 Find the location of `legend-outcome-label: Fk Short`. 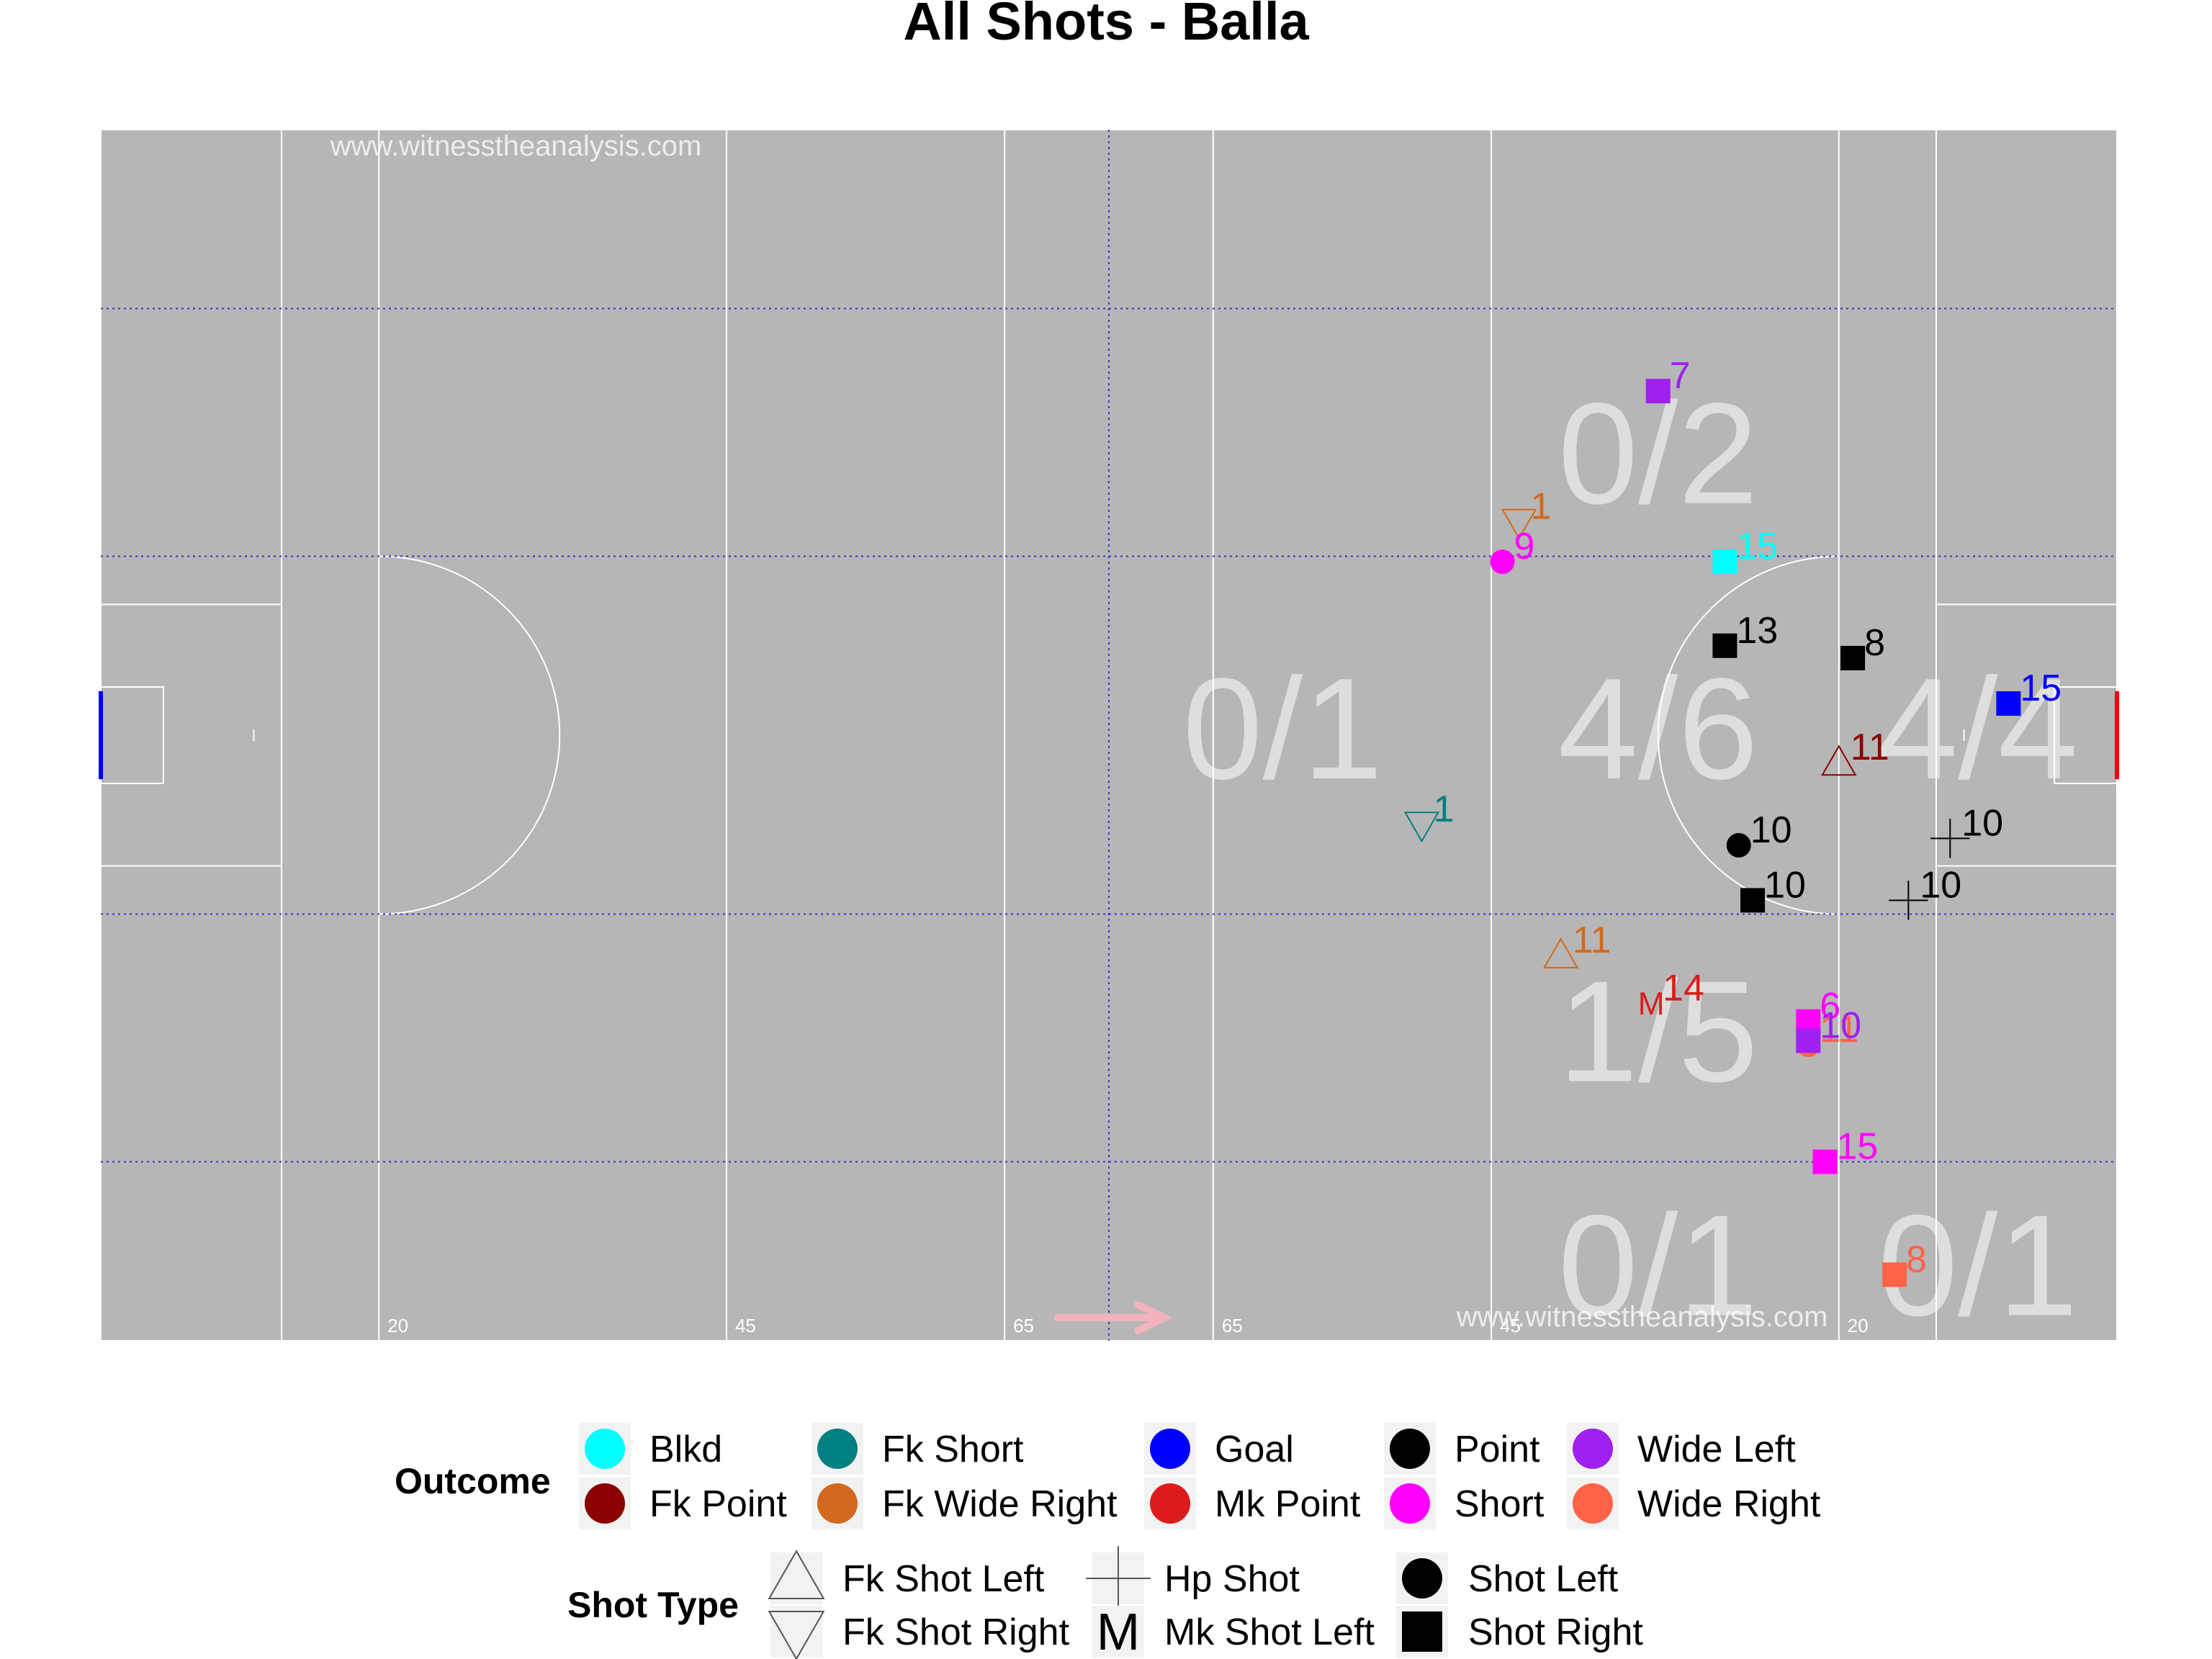

legend-outcome-label: Fk Short is located at coordinates (953, 1449).